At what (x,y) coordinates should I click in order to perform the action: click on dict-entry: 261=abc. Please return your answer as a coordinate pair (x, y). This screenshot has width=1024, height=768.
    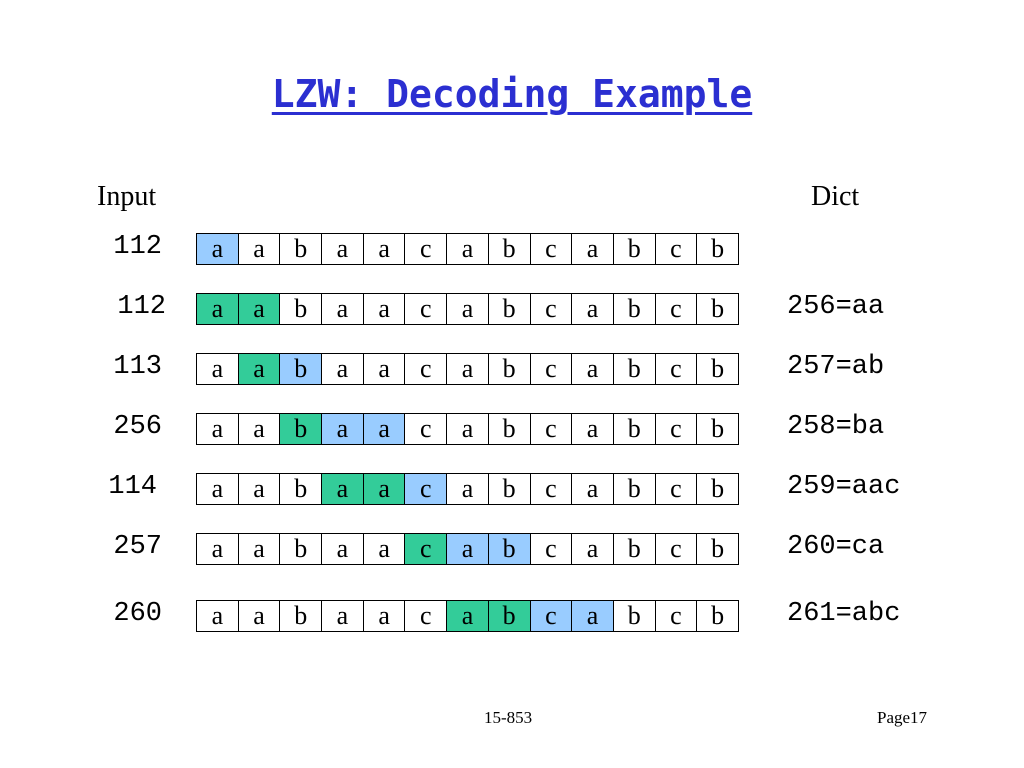
    Looking at the image, I should click on (844, 614).